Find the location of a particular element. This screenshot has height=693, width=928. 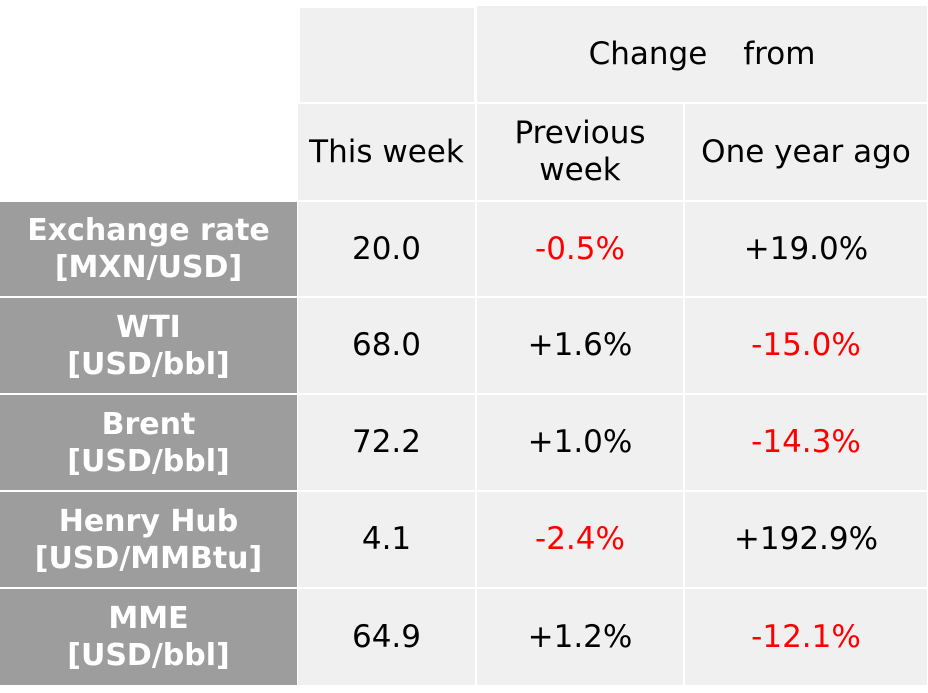

change-from-header: Change from is located at coordinates (702, 54).